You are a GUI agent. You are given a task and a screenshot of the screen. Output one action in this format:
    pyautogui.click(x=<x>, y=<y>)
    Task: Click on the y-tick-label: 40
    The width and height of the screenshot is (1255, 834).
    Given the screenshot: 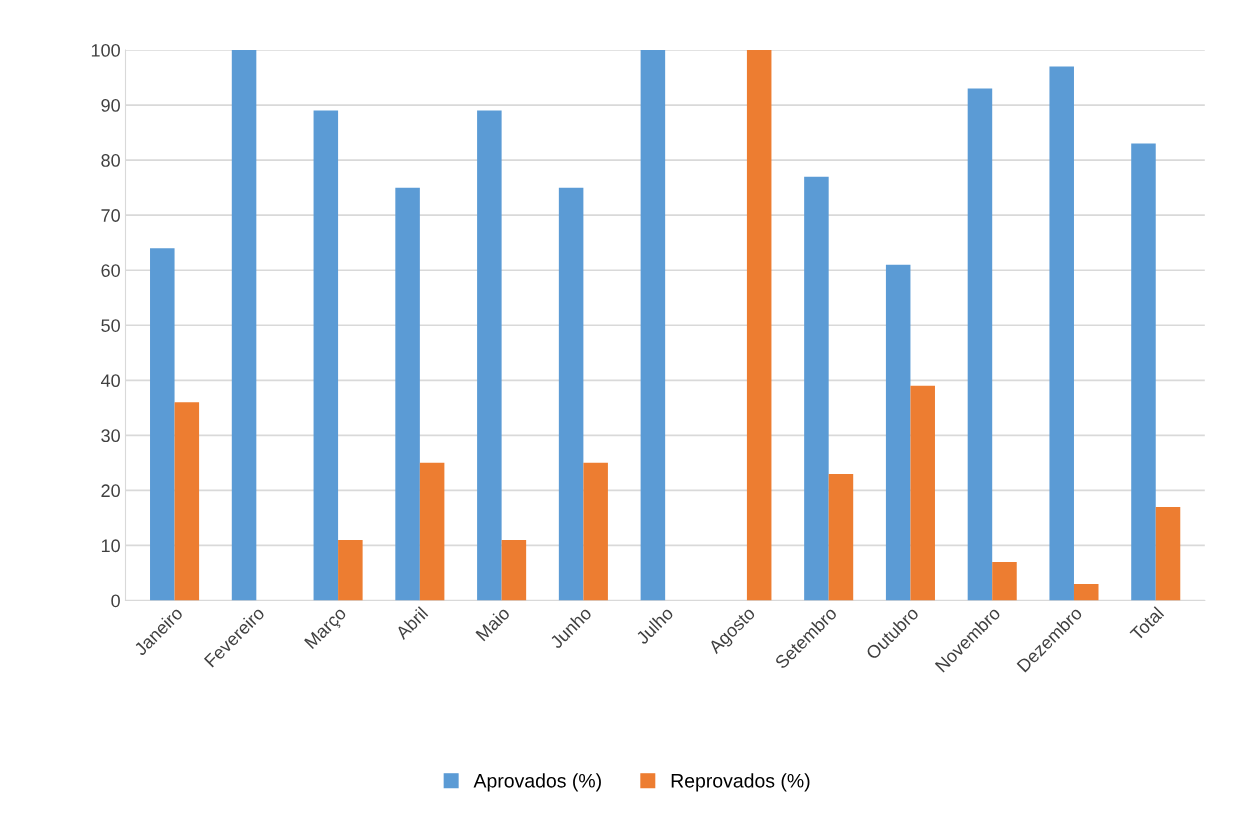 What is the action you would take?
    pyautogui.click(x=110, y=381)
    